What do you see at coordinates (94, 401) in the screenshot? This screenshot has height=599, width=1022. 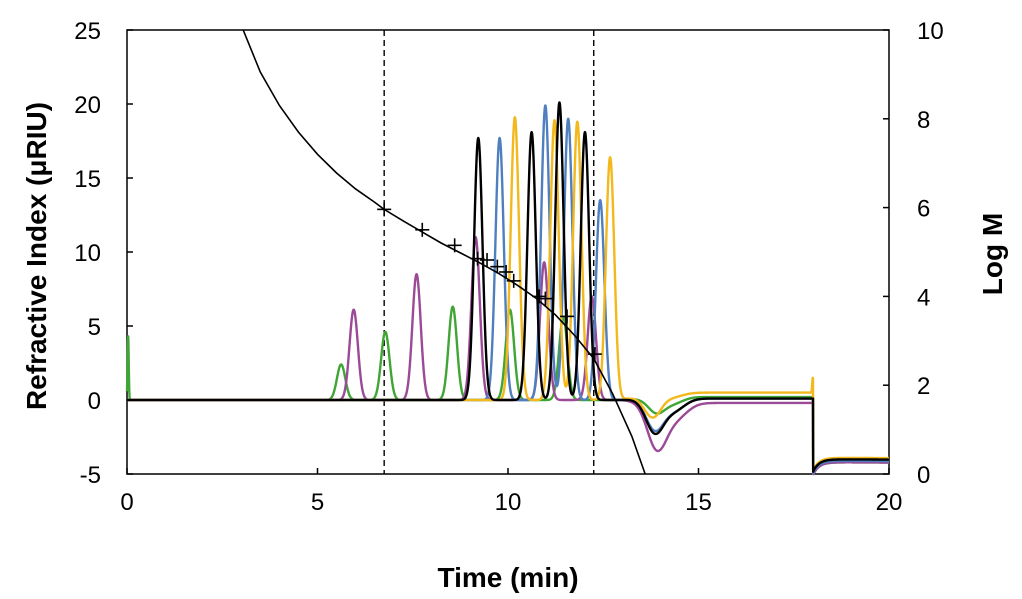 I see `y-tick-label: 0` at bounding box center [94, 401].